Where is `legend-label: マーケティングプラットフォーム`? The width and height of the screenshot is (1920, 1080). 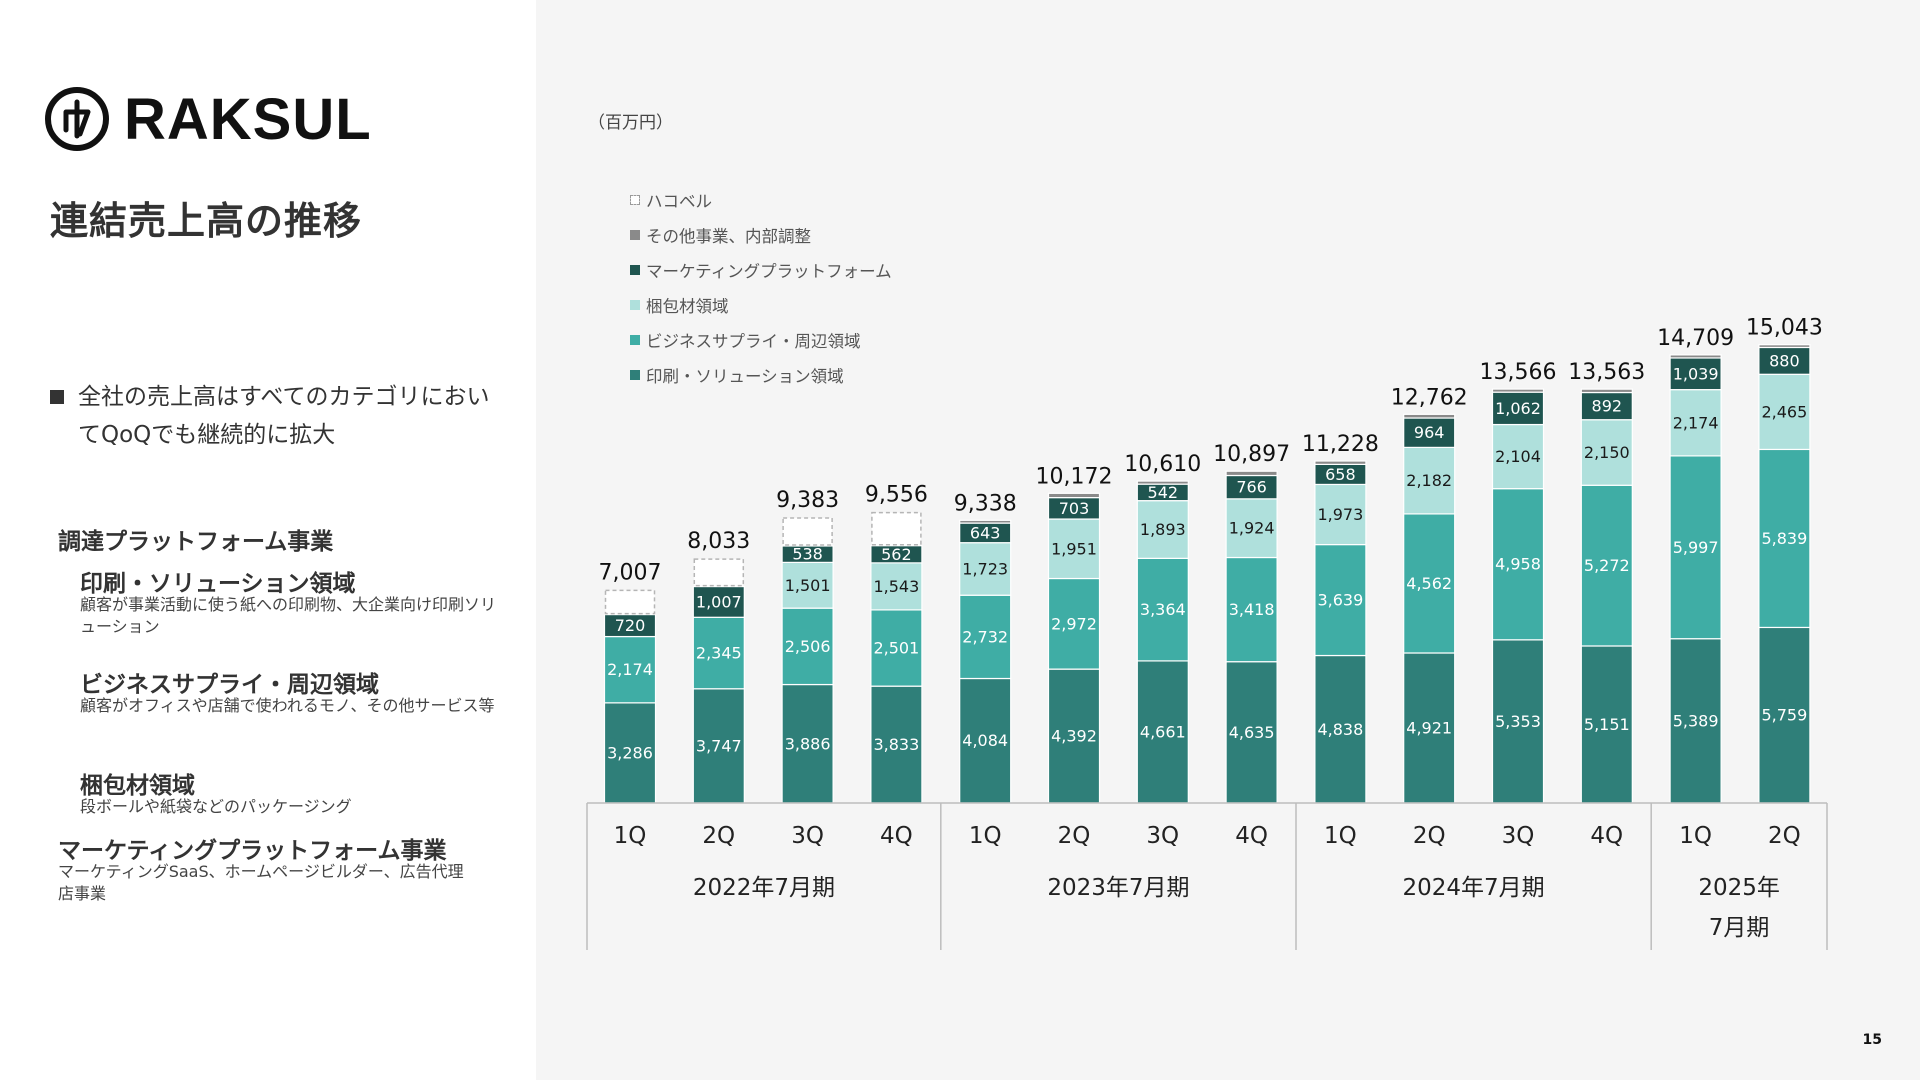
legend-label: マーケティングプラットフォーム is located at coordinates (769, 271).